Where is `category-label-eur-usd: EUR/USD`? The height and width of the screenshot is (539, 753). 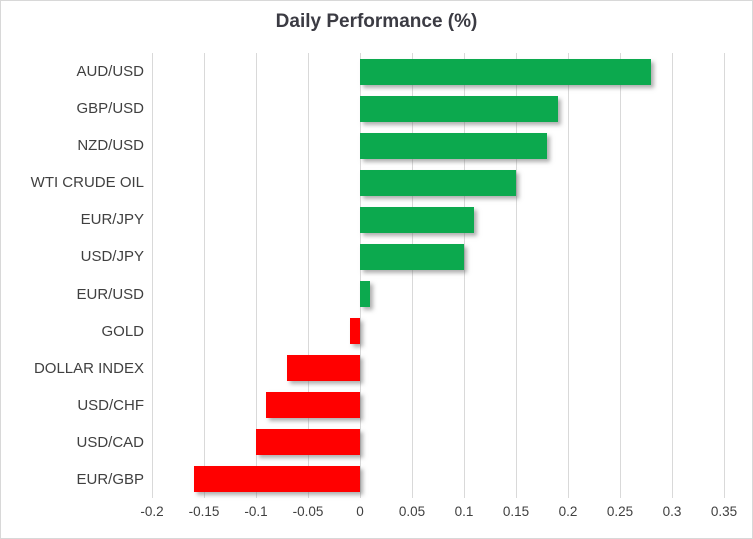
category-label-eur-usd: EUR/USD is located at coordinates (110, 294).